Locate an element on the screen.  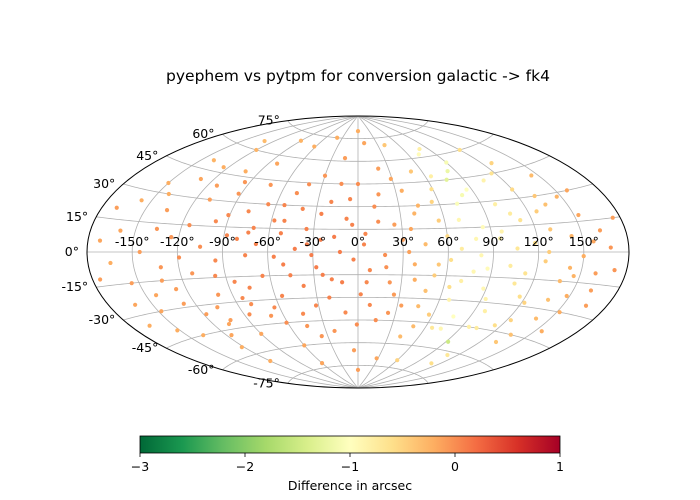
longitude-tick-label: 90° is located at coordinates (493, 241).